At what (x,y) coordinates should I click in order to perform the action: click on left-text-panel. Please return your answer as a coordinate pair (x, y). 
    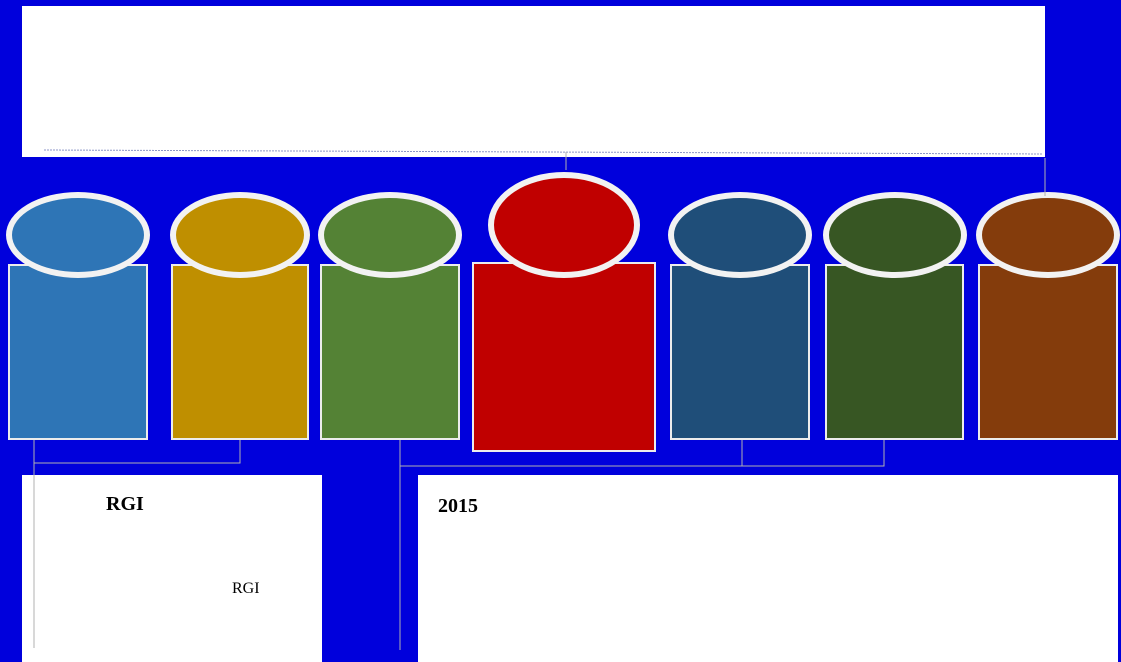
    Looking at the image, I should click on (172, 568).